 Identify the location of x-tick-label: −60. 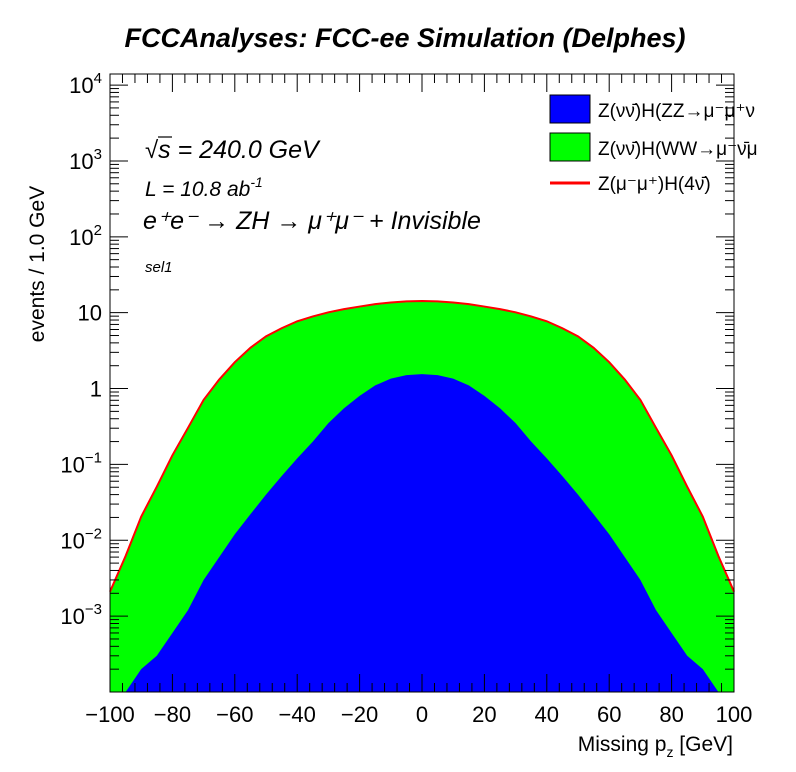
(234, 714).